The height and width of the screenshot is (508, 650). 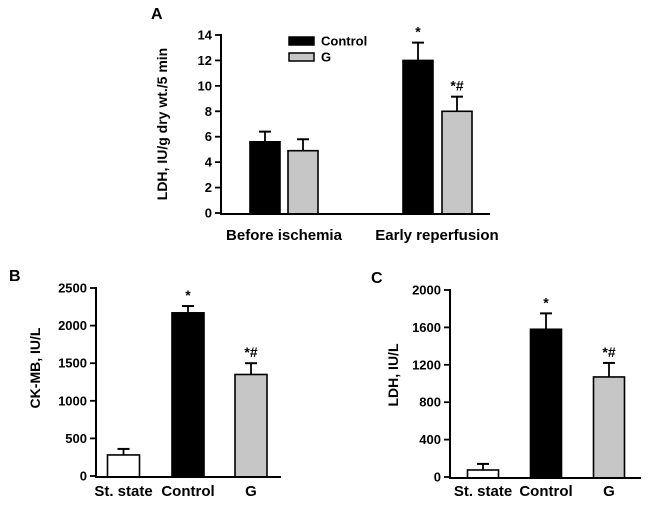 What do you see at coordinates (205, 85) in the screenshot?
I see `y-tick-label: 10` at bounding box center [205, 85].